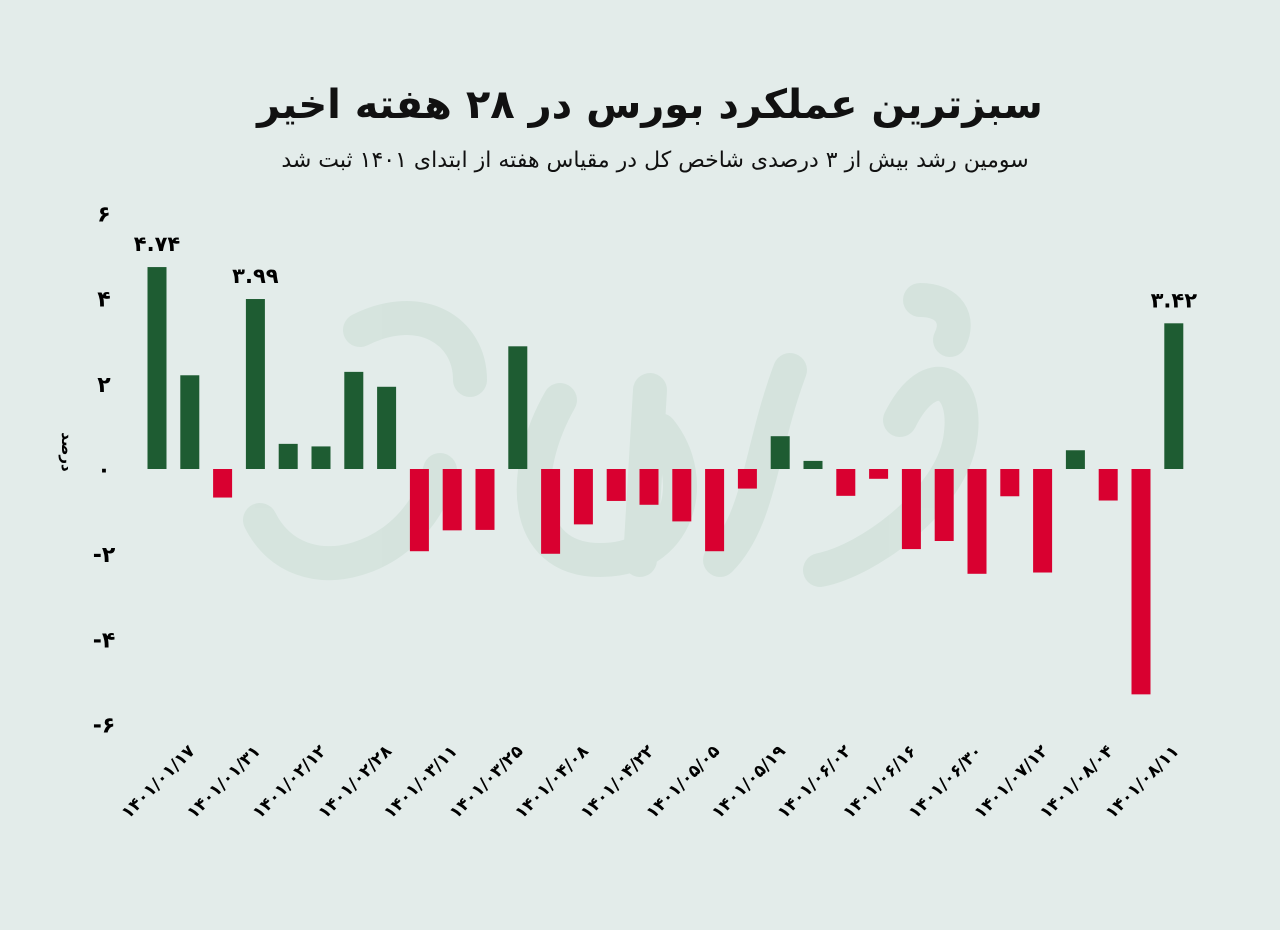 The width and height of the screenshot is (1280, 930). Describe the element at coordinates (104, 555) in the screenshot. I see `y-tick-label: -۲` at that location.